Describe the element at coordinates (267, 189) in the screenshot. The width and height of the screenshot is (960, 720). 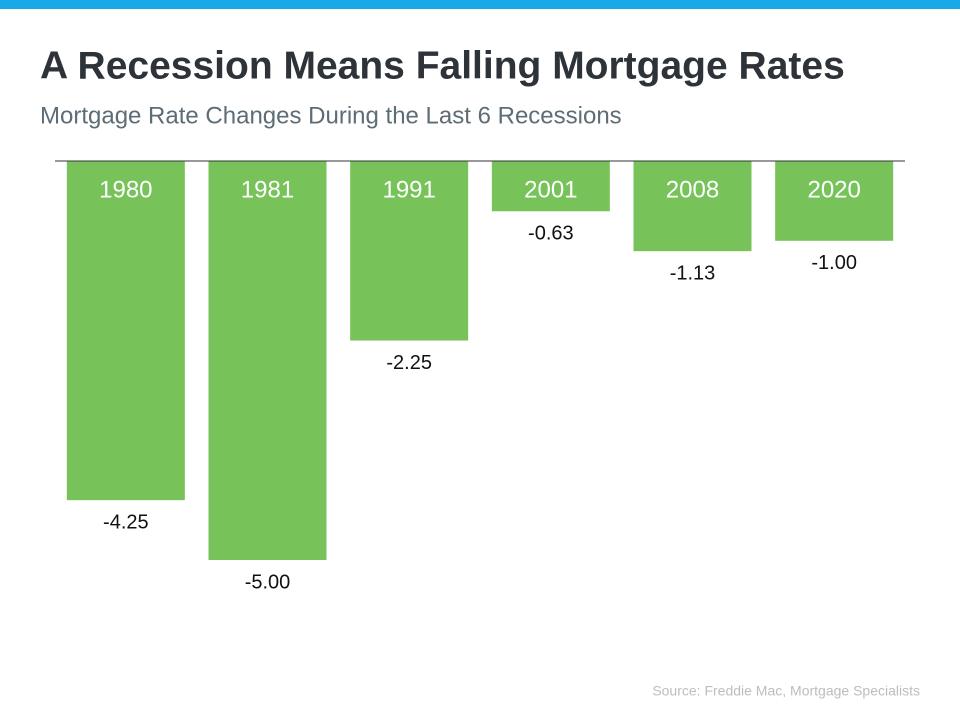
I see `category-label: 1981` at that location.